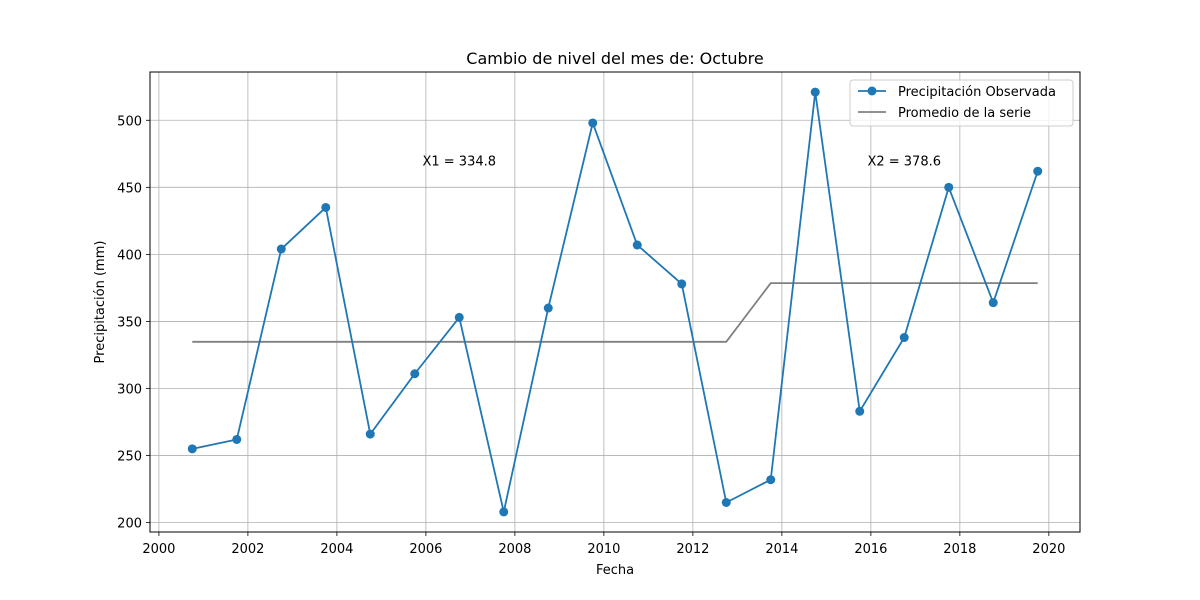 The image size is (1200, 600). What do you see at coordinates (459, 162) in the screenshot?
I see `annotation-x1: X1 = 334.8` at bounding box center [459, 162].